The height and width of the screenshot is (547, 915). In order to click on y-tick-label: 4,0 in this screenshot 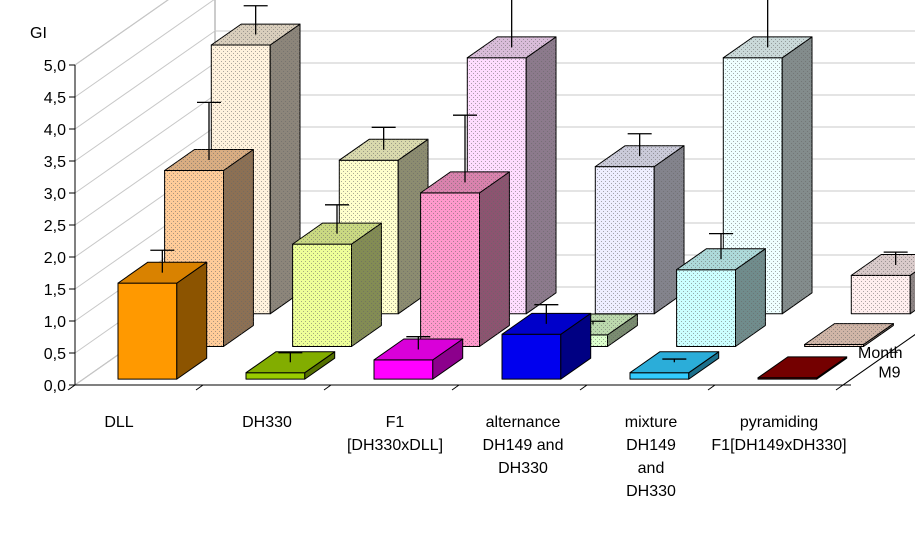, I will do `click(55, 130)`.